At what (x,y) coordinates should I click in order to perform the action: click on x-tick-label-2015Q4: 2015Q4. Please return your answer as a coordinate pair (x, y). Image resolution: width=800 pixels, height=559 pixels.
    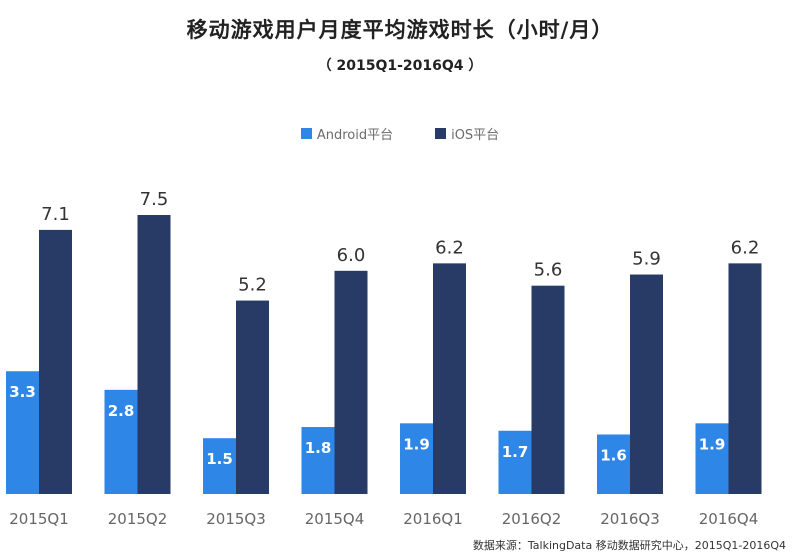
    Looking at the image, I should click on (335, 519).